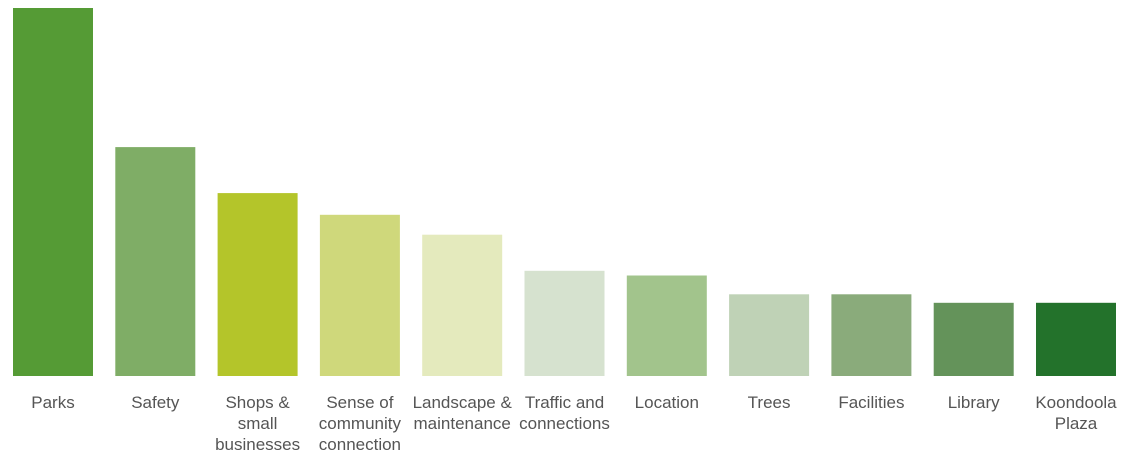  Describe the element at coordinates (257, 444) in the screenshot. I see `category-label-2-line-2: businesses` at that location.